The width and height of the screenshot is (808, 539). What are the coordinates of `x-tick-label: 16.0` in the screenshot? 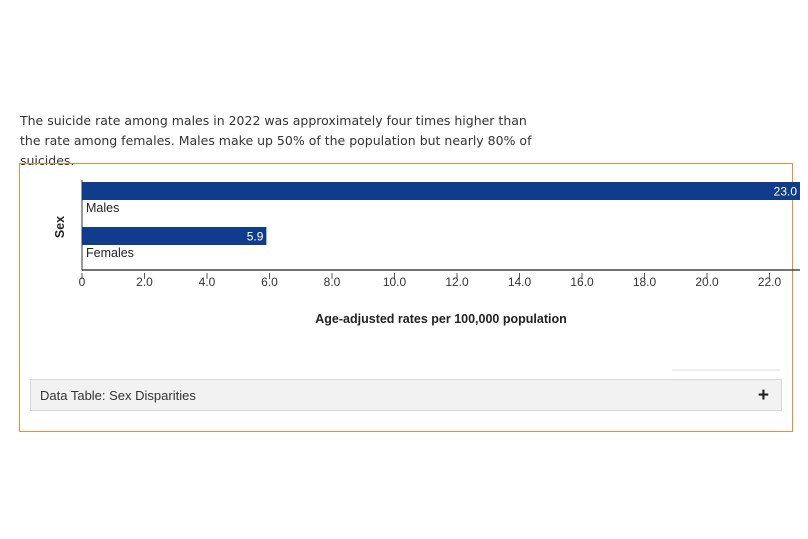 It's located at (582, 282).